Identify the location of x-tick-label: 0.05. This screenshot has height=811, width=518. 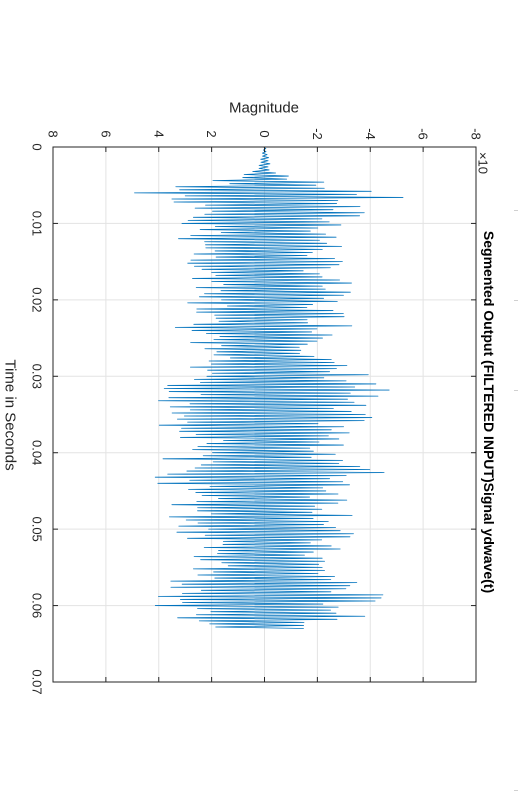
(37, 528).